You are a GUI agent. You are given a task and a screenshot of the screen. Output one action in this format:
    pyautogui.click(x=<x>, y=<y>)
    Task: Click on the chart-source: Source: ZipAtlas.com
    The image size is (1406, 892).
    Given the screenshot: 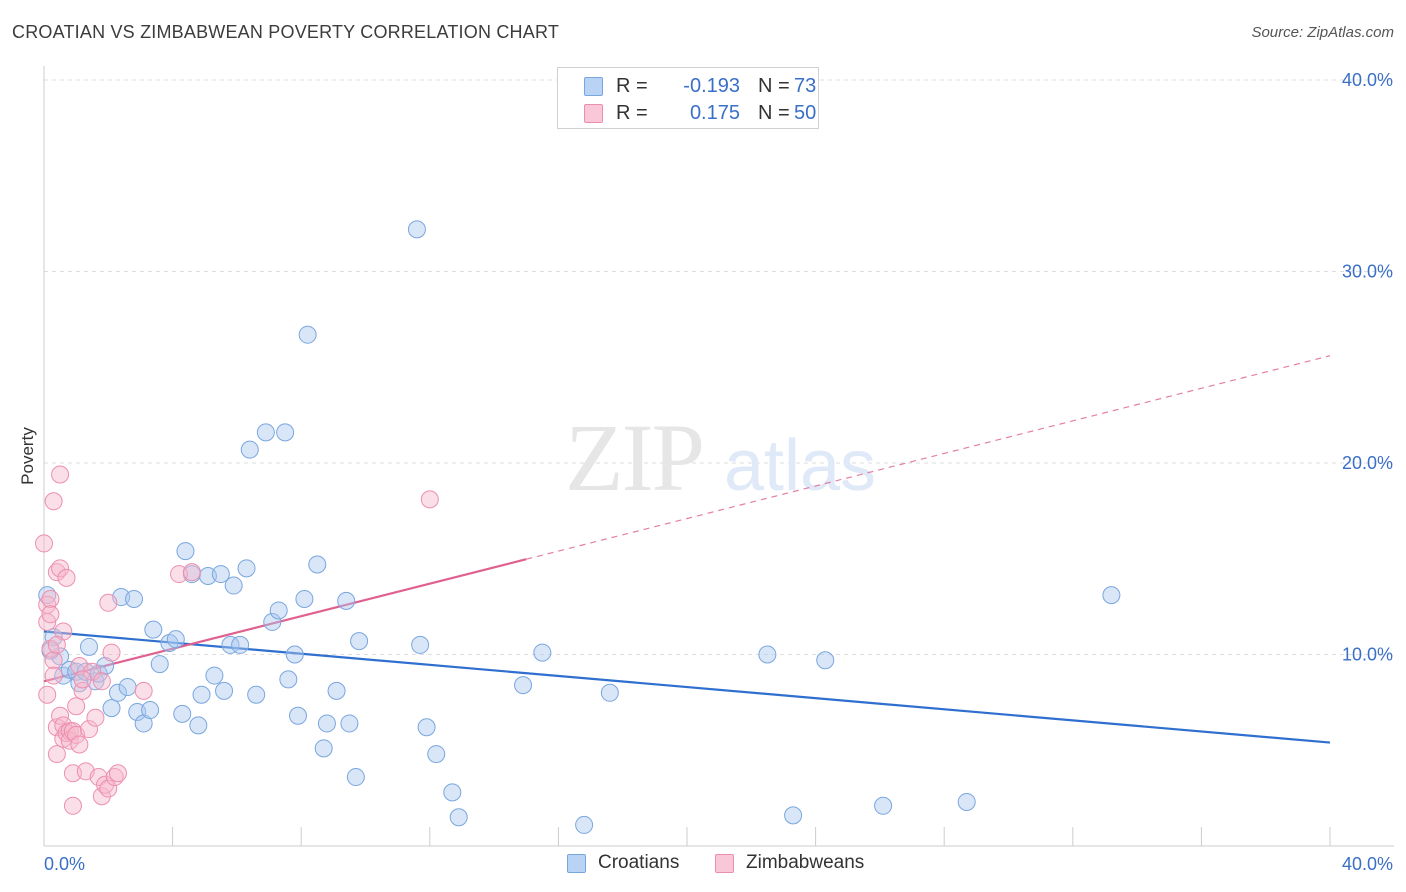 What is the action you would take?
    pyautogui.click(x=1322, y=32)
    